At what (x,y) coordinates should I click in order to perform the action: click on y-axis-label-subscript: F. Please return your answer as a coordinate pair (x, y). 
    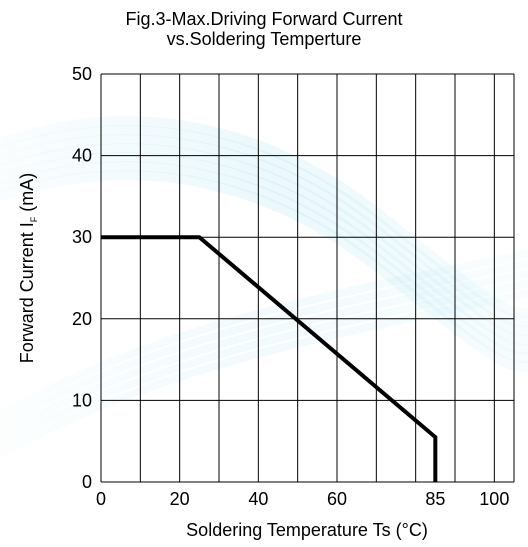
    Looking at the image, I should click on (34, 219).